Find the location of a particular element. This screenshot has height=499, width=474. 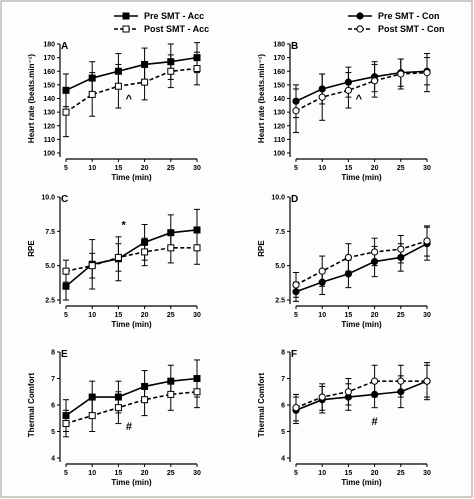

legend-right: Pre SMT - Con Post SMT - Con is located at coordinates (396, 22).